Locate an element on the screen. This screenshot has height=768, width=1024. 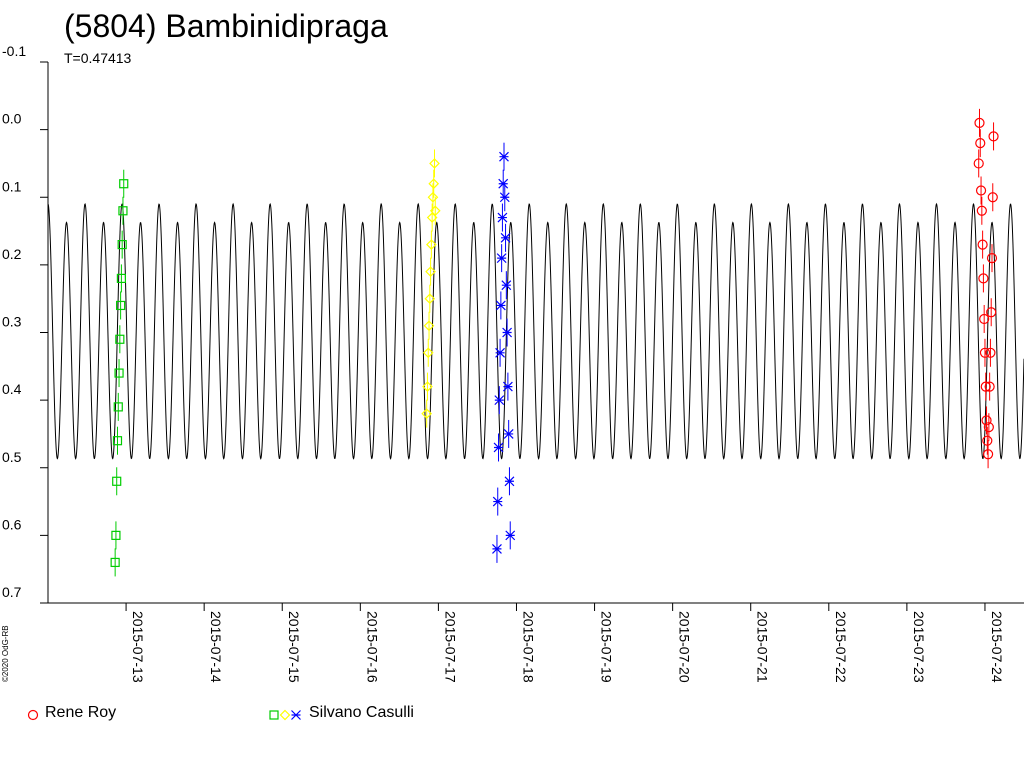
x-tick-label: 2015-07-15 is located at coordinates (294, 647).